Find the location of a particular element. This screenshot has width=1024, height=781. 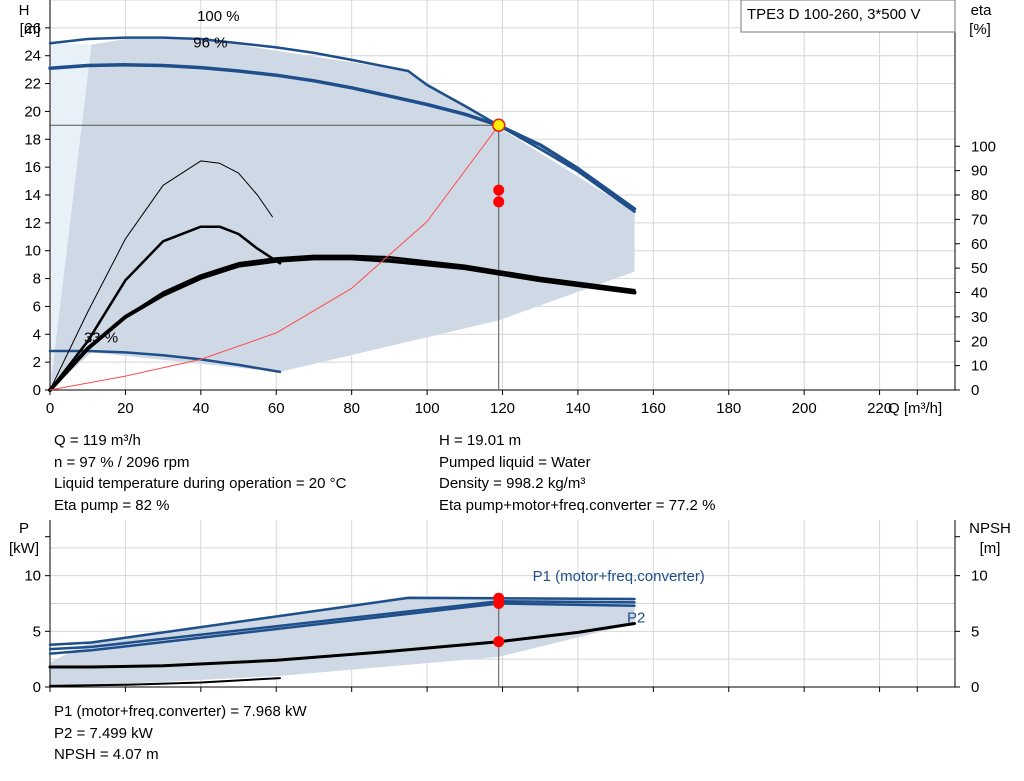

h-tick-label-10: 10 is located at coordinates (32, 251).